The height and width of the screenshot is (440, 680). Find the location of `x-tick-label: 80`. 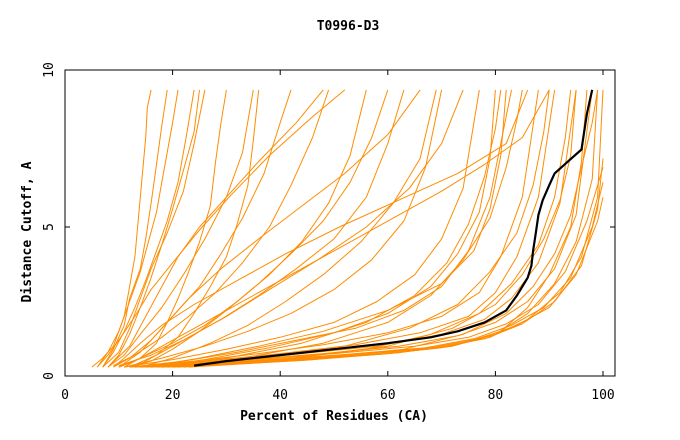

x-tick-label: 80 is located at coordinates (496, 395).